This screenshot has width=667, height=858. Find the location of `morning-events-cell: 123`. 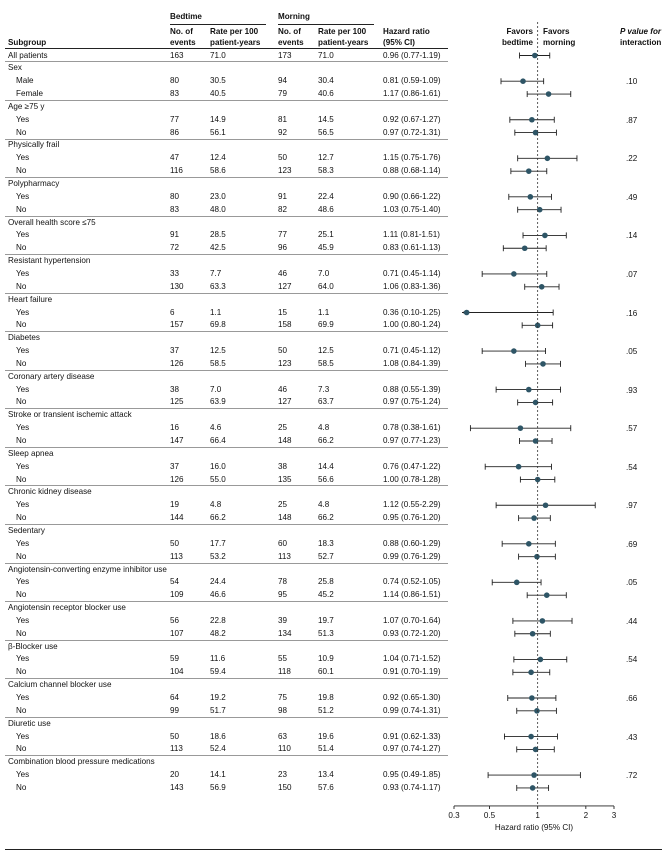

morning-events-cell: 123 is located at coordinates (285, 363).